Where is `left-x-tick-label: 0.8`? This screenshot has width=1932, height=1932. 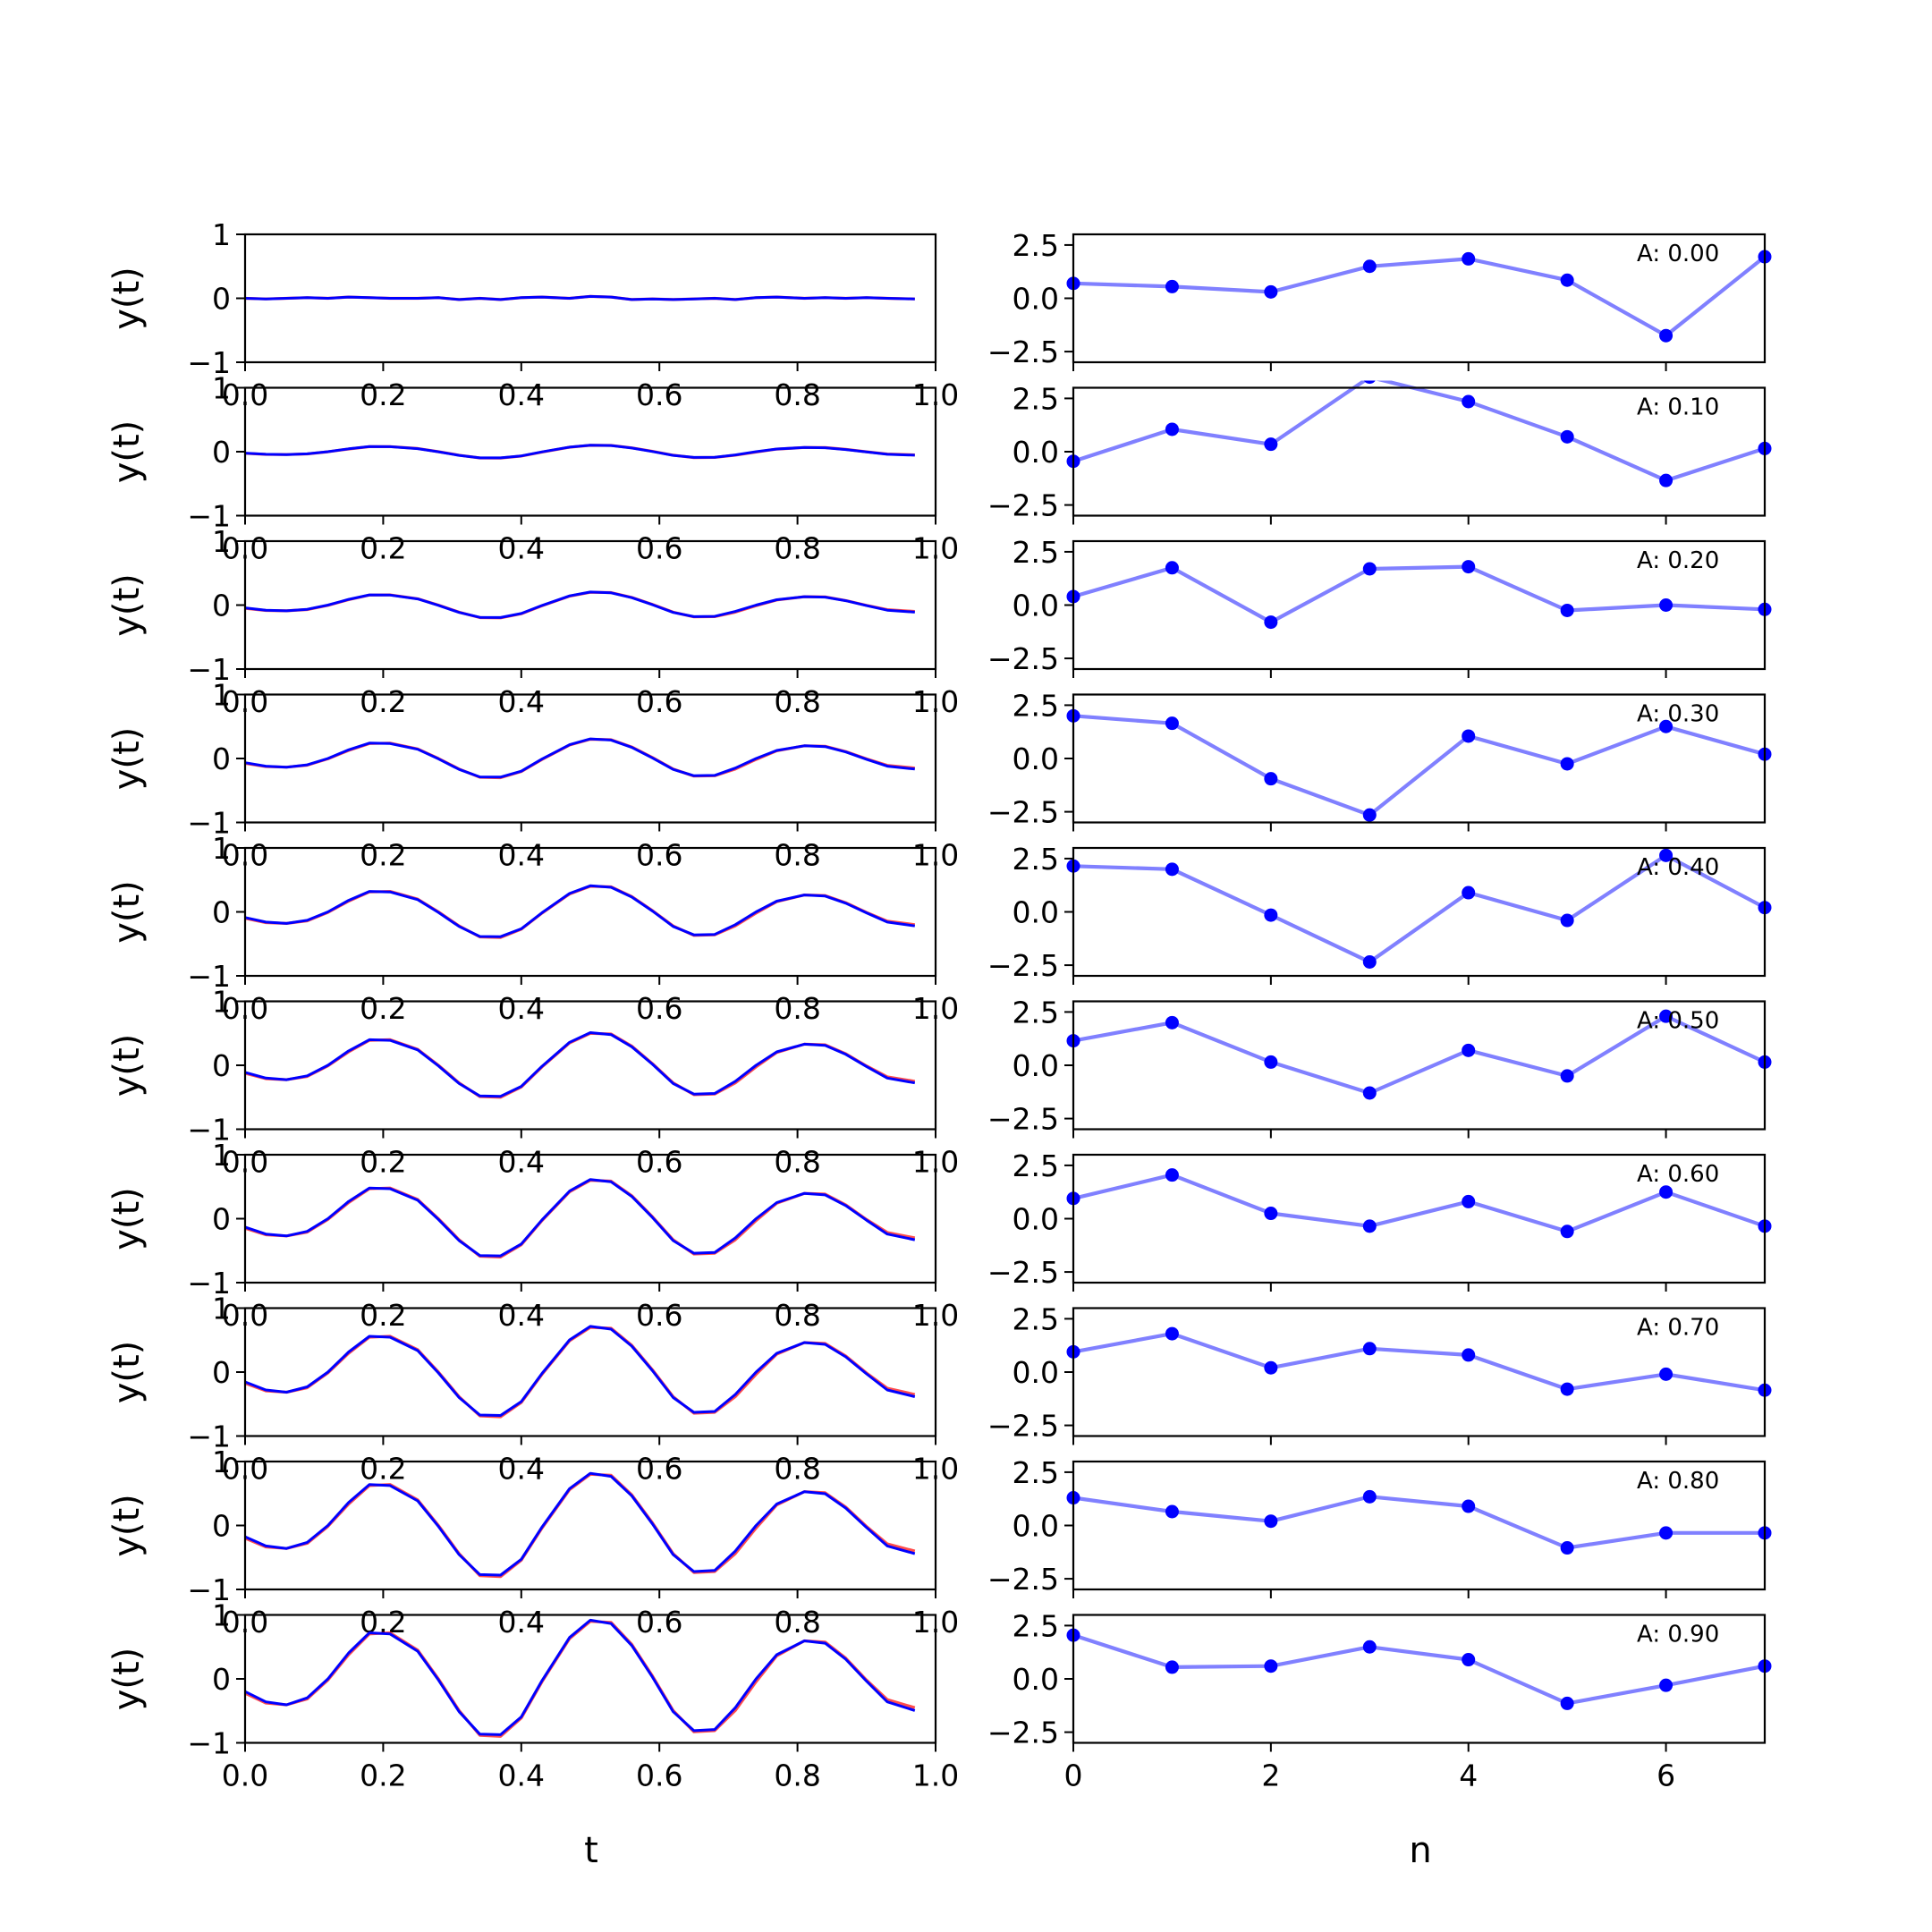 left-x-tick-label: 0.8 is located at coordinates (797, 701).